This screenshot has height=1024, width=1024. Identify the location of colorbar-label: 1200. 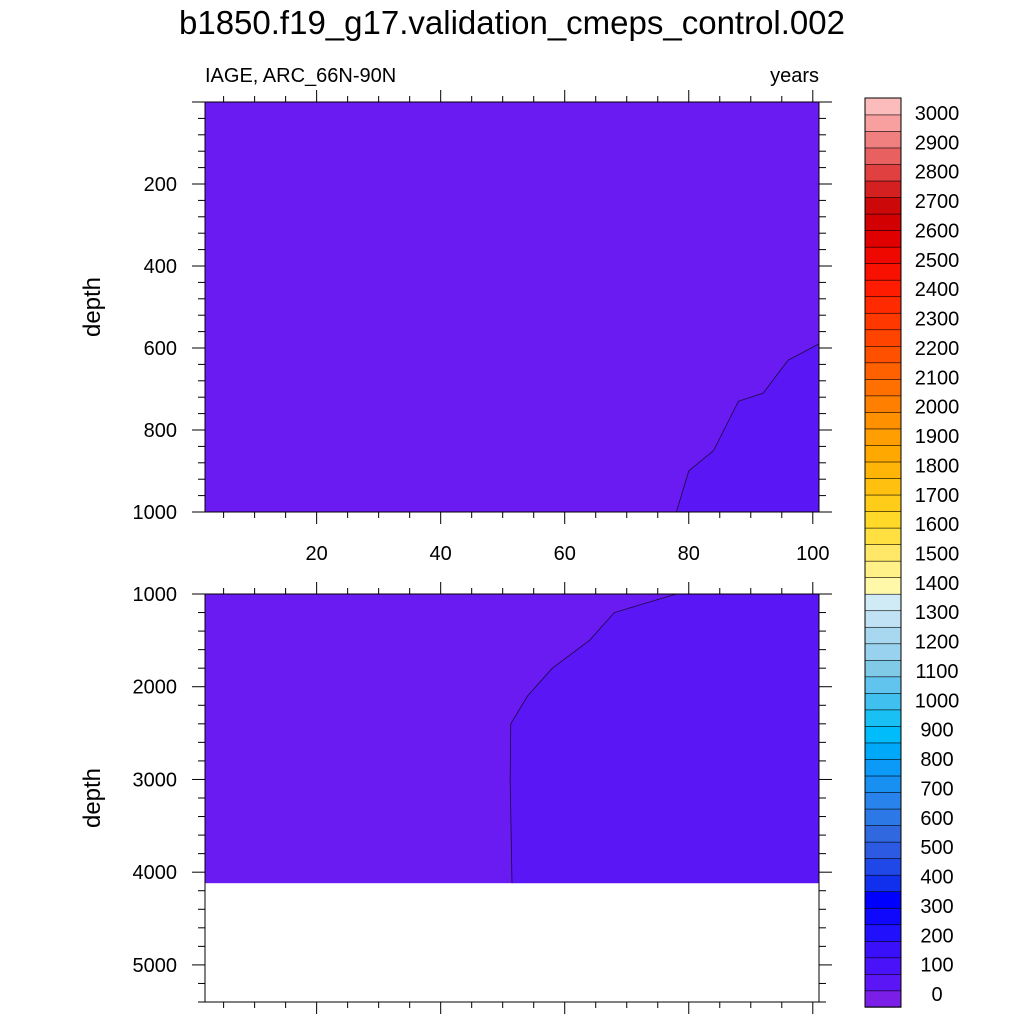
(937, 643).